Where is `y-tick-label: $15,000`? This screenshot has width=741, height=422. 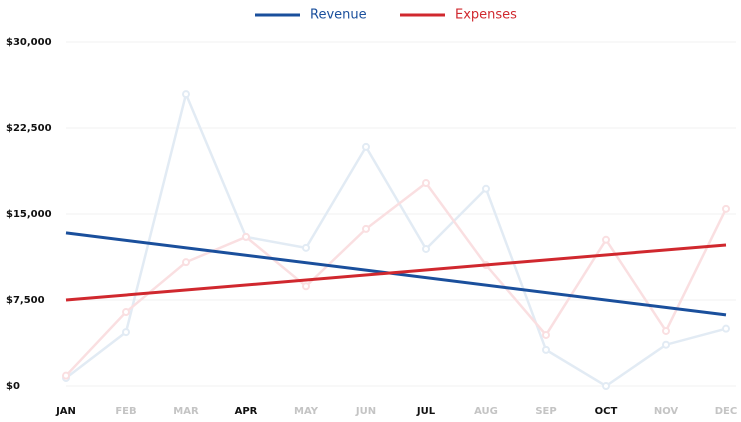
y-tick-label: $15,000 is located at coordinates (29, 214).